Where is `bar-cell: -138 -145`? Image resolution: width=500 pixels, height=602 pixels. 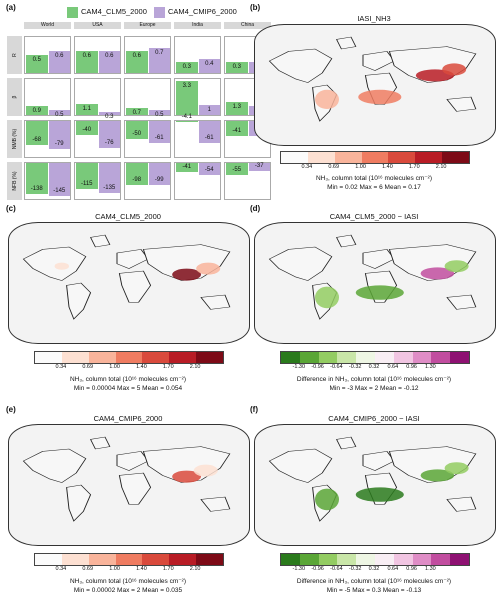 bar-cell: -138 -145 is located at coordinates (47, 181).